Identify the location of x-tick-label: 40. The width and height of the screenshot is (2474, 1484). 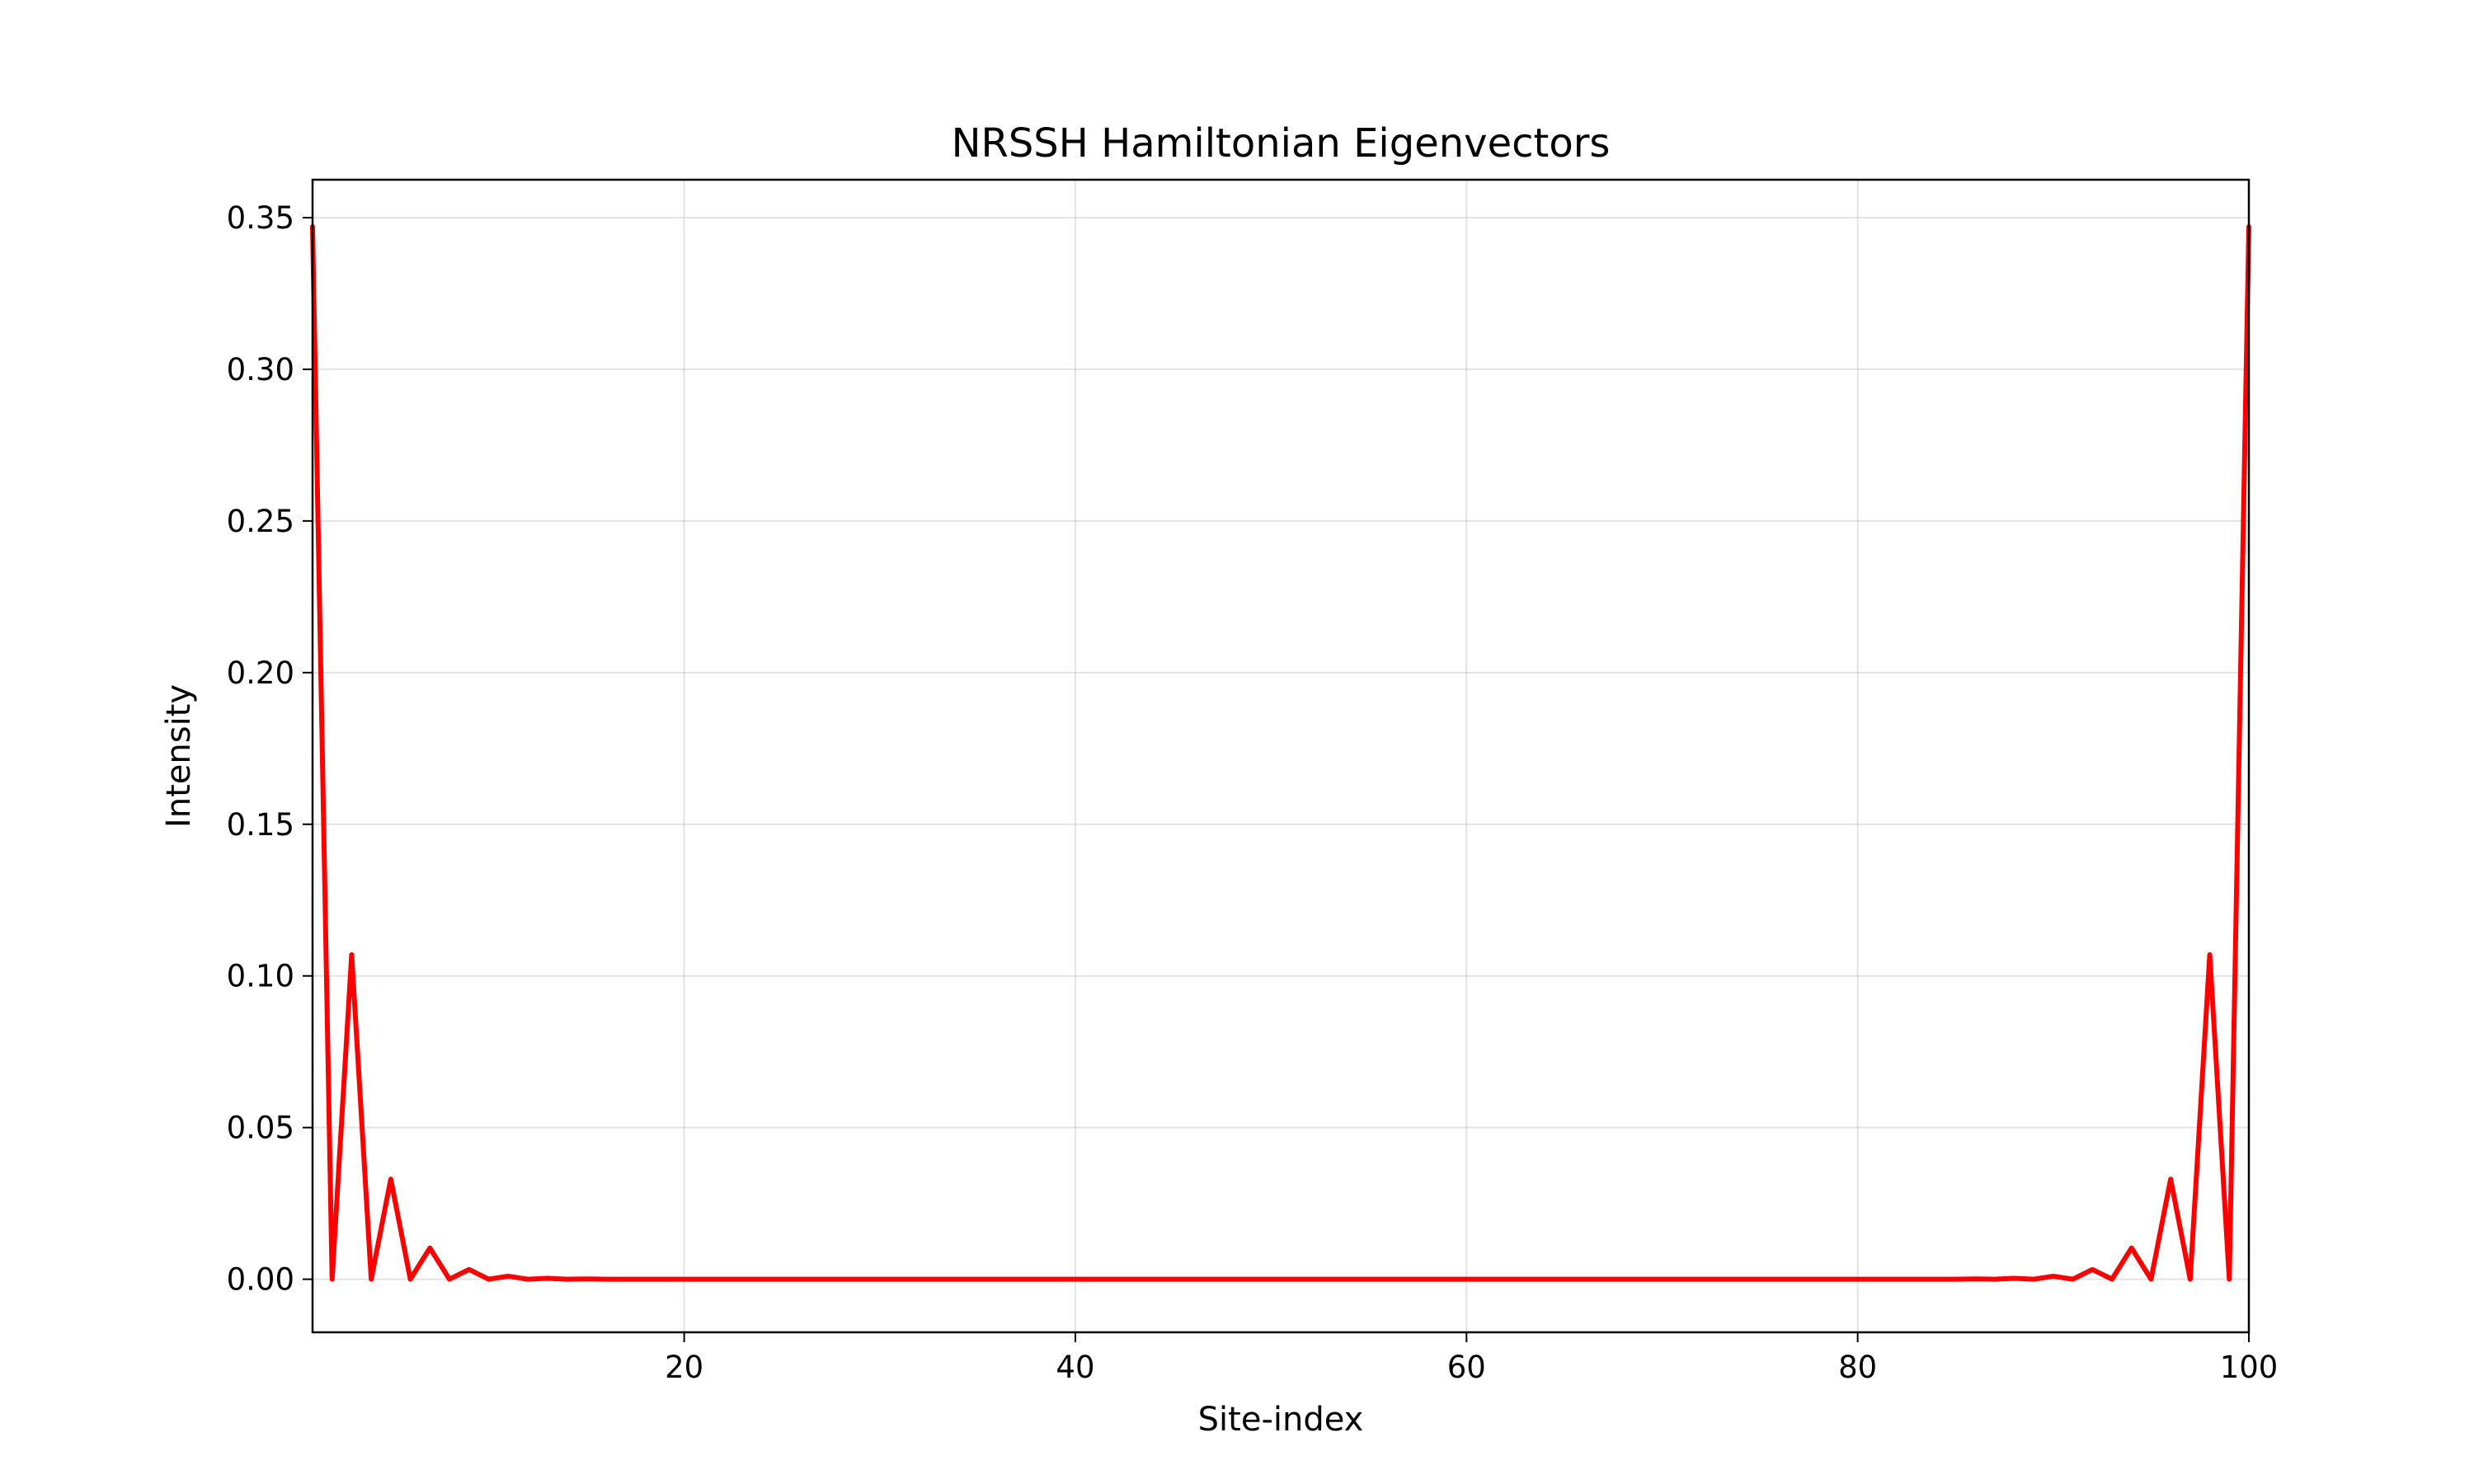
(1075, 1367).